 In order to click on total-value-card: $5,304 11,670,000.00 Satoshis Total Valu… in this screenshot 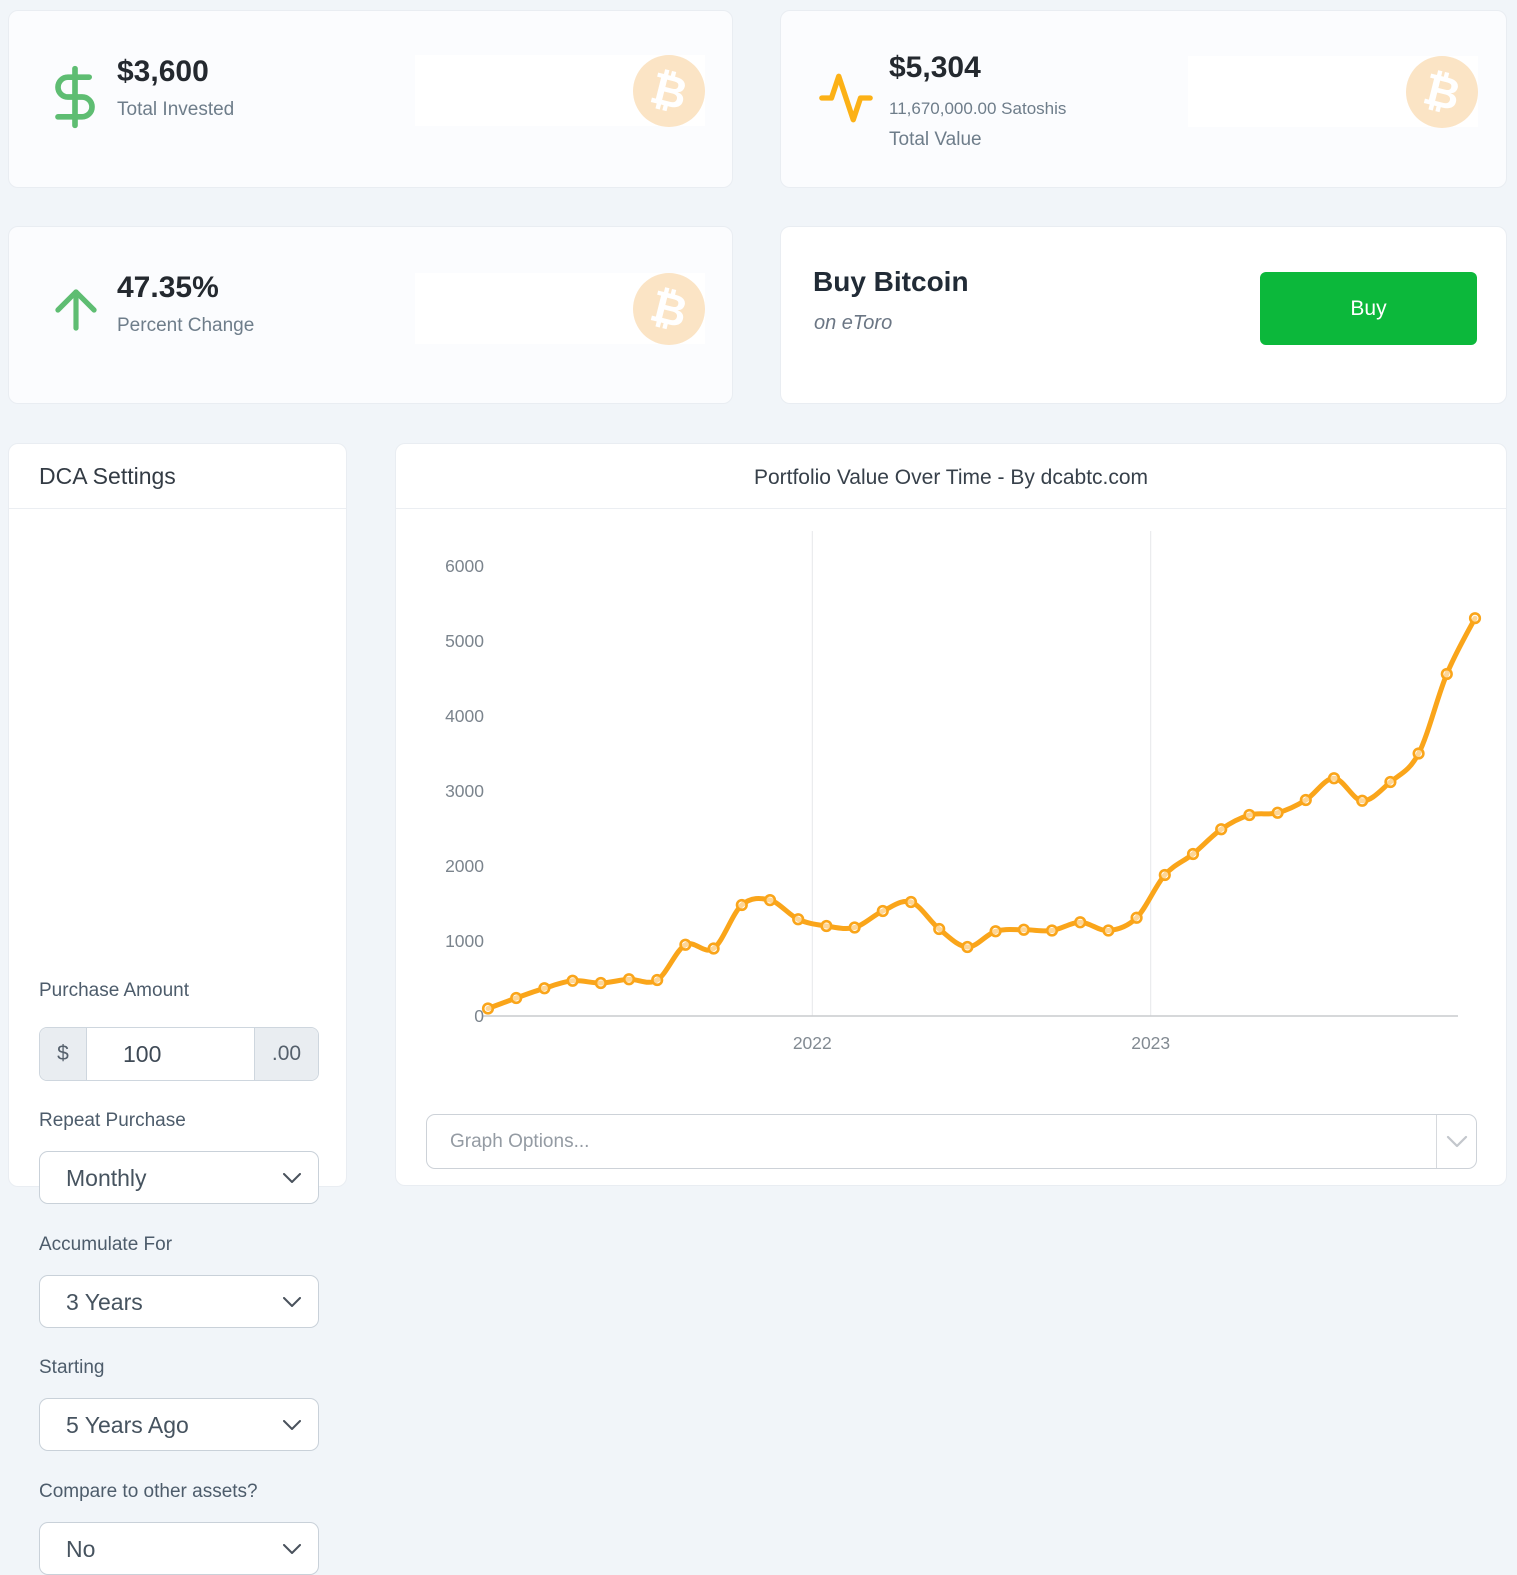, I will do `click(1143, 99)`.